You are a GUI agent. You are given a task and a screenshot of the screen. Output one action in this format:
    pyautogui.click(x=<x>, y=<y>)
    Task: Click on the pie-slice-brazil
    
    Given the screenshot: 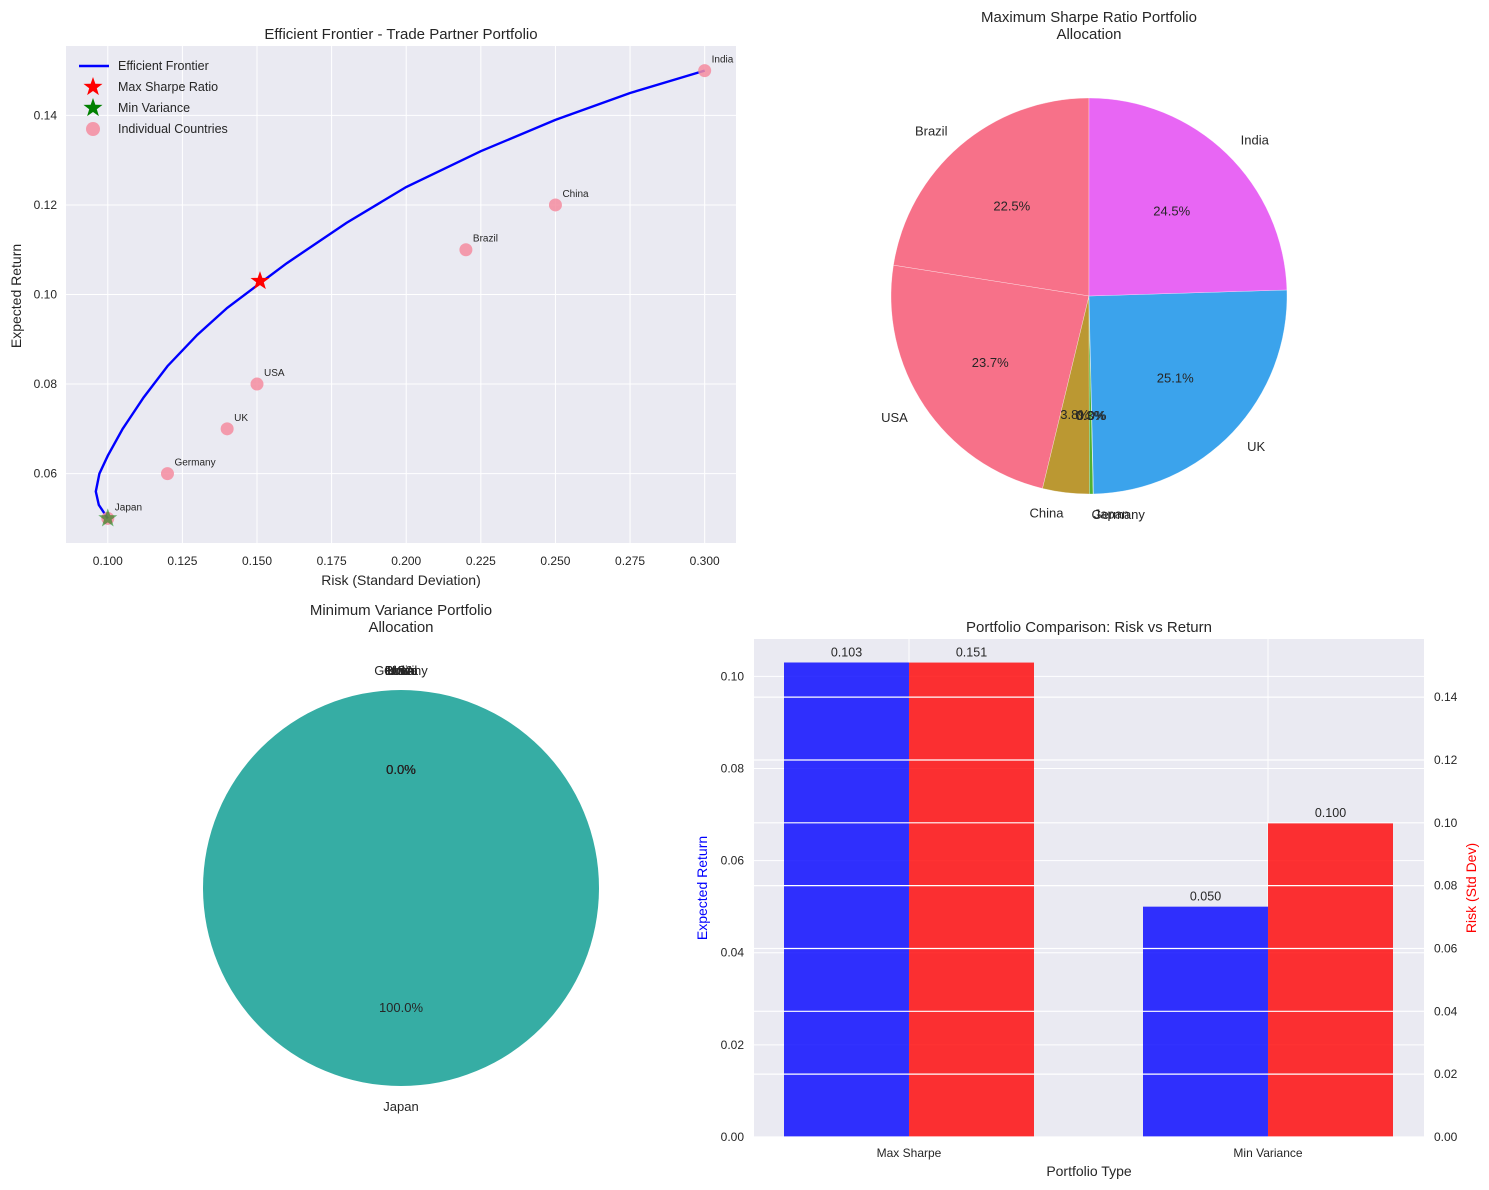 What is the action you would take?
    pyautogui.click(x=991, y=197)
    